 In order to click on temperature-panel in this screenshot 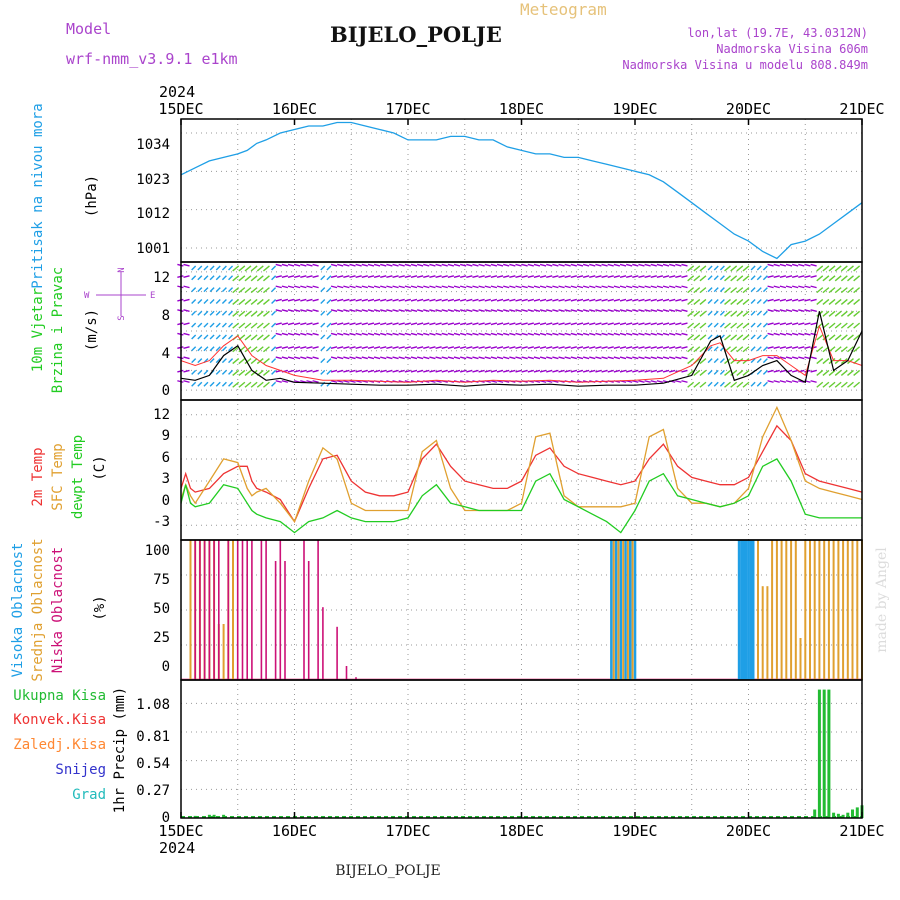, I will do `click(521, 469)`.